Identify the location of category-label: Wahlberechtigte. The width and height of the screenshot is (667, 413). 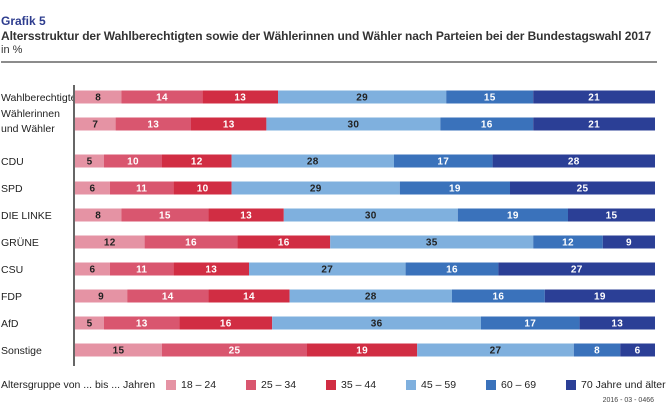
(39, 98).